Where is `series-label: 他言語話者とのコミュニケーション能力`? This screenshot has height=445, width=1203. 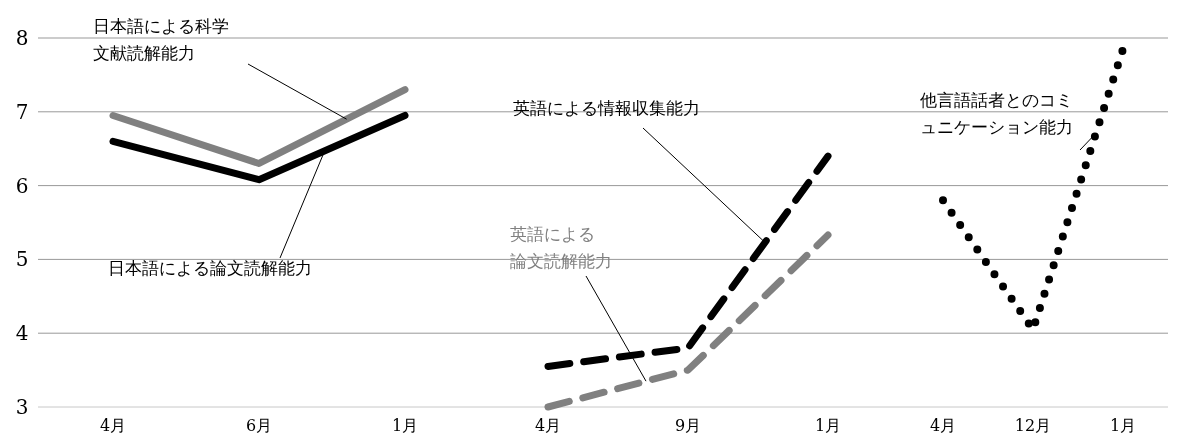
series-label: 他言語話者とのコミュニケーション能力 is located at coordinates (996, 113).